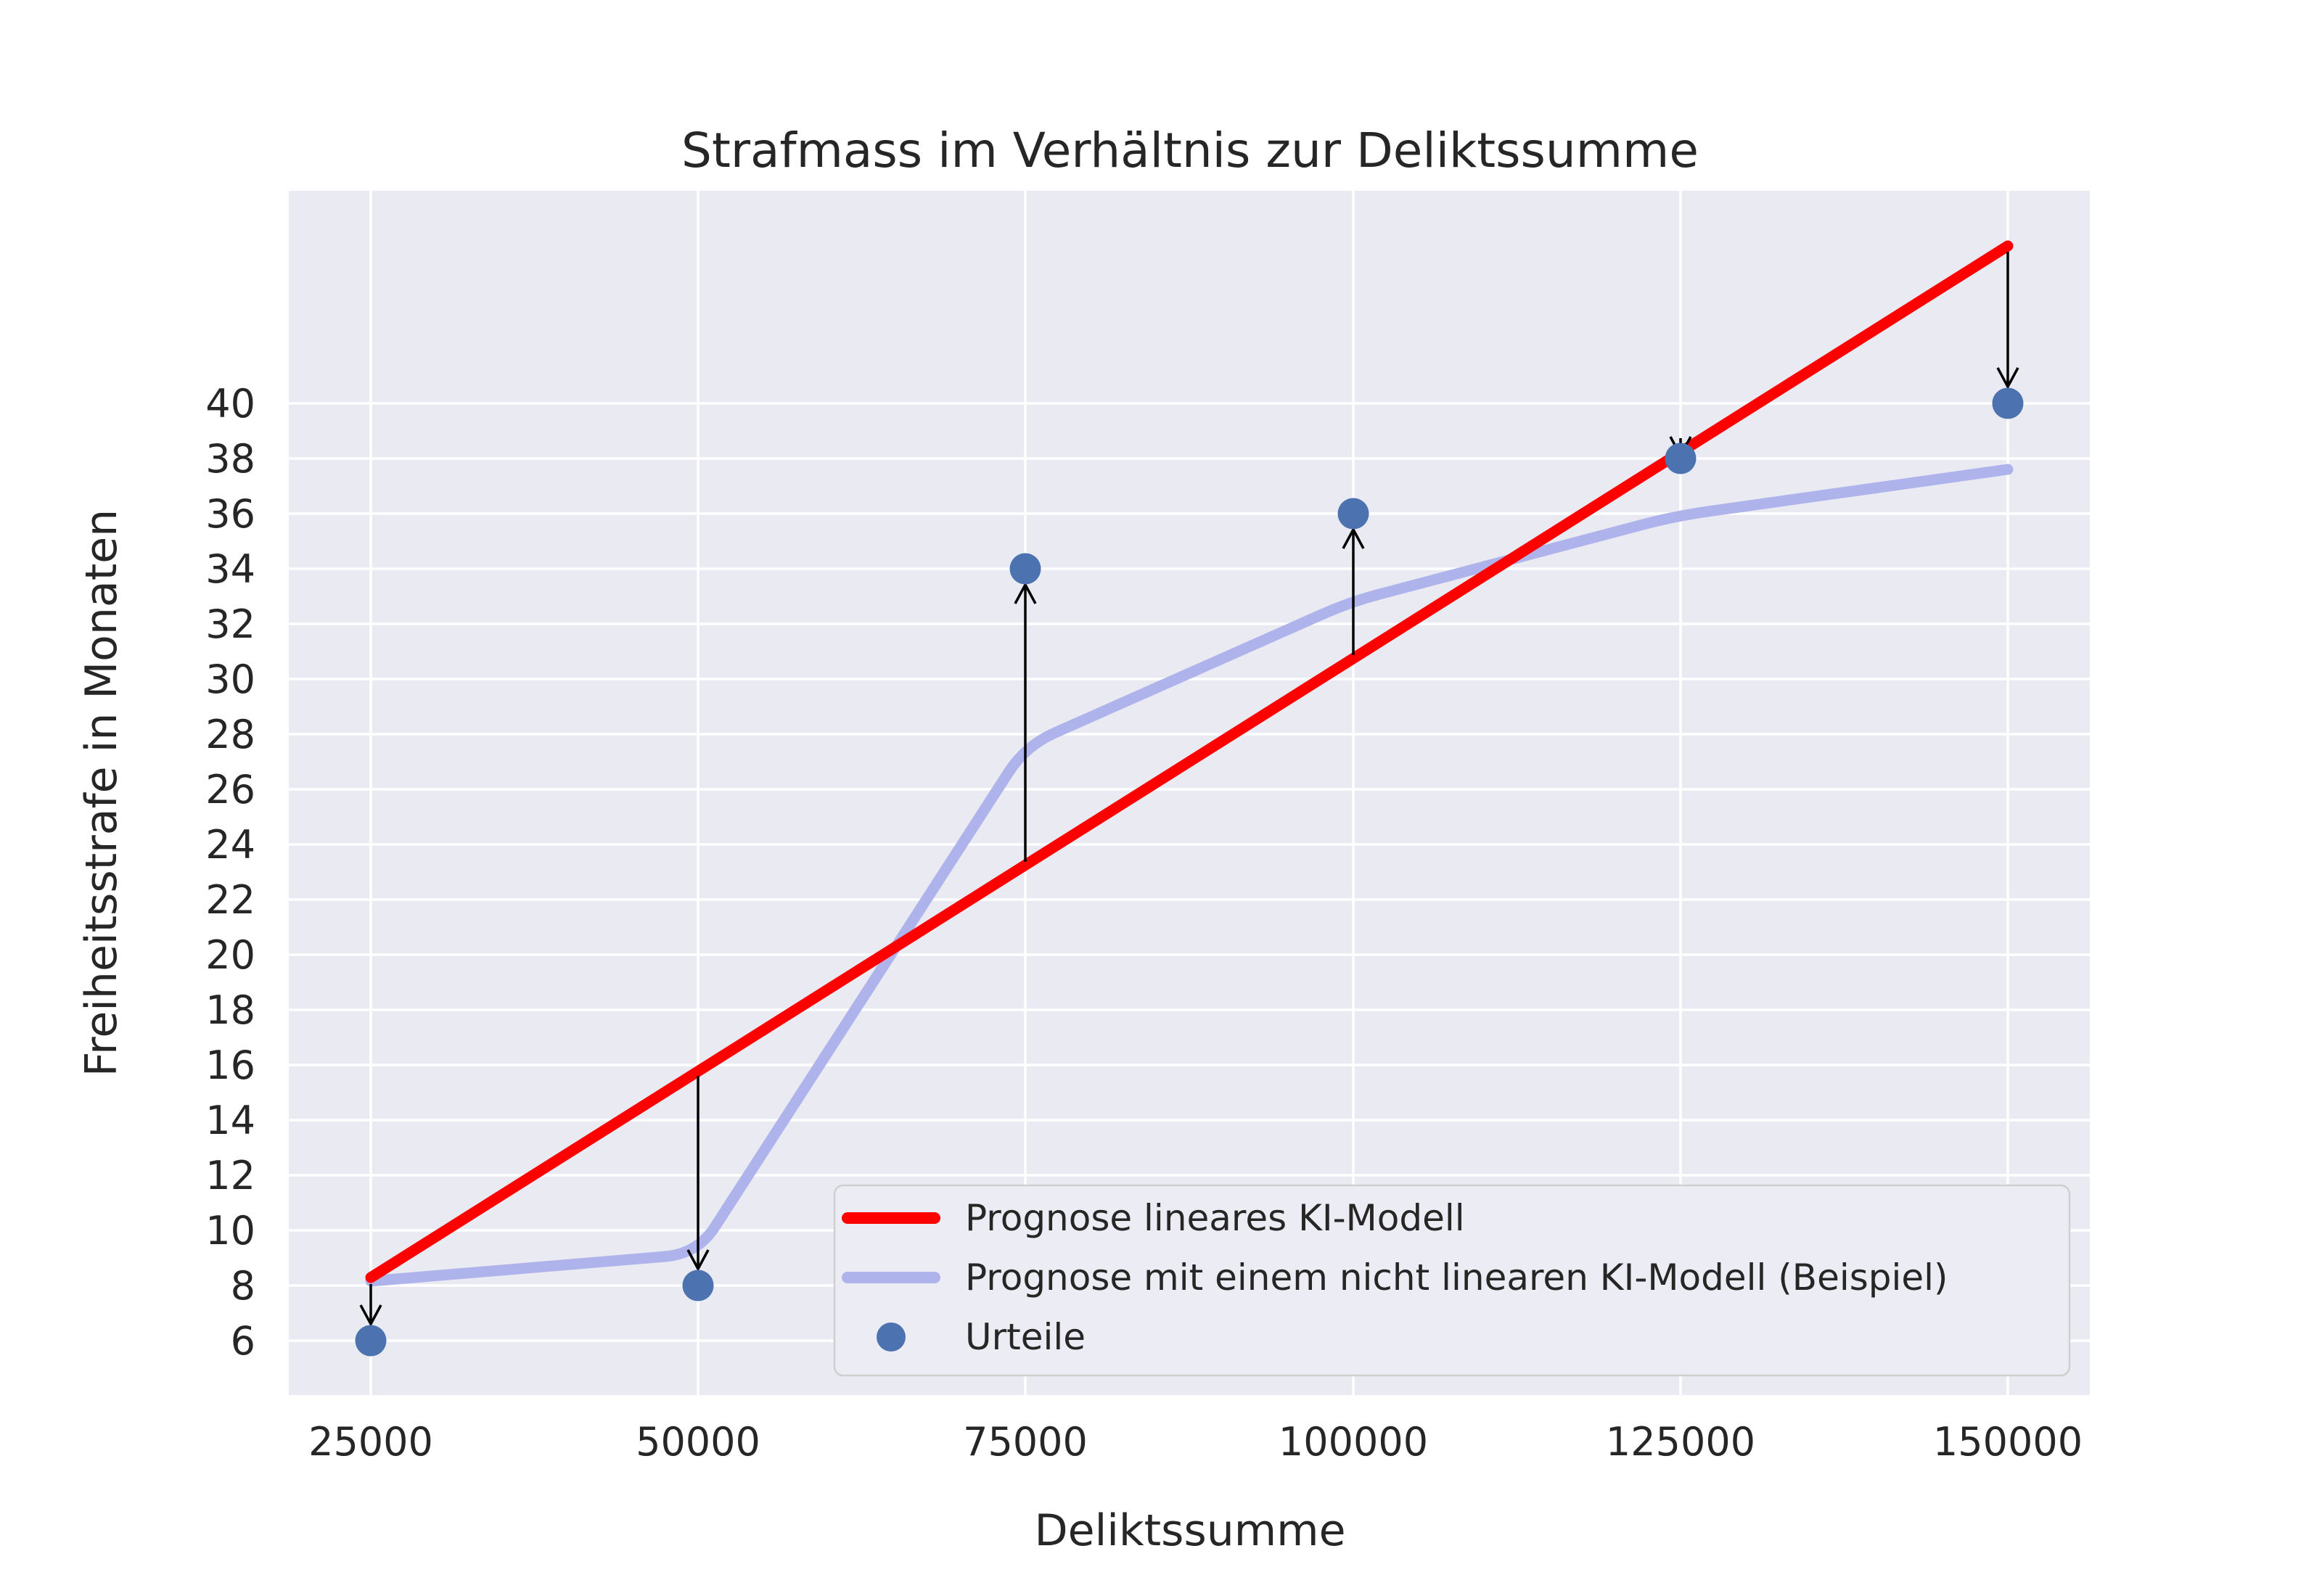 The image size is (2322, 1596). I want to click on y-tick-label: 24, so click(230, 845).